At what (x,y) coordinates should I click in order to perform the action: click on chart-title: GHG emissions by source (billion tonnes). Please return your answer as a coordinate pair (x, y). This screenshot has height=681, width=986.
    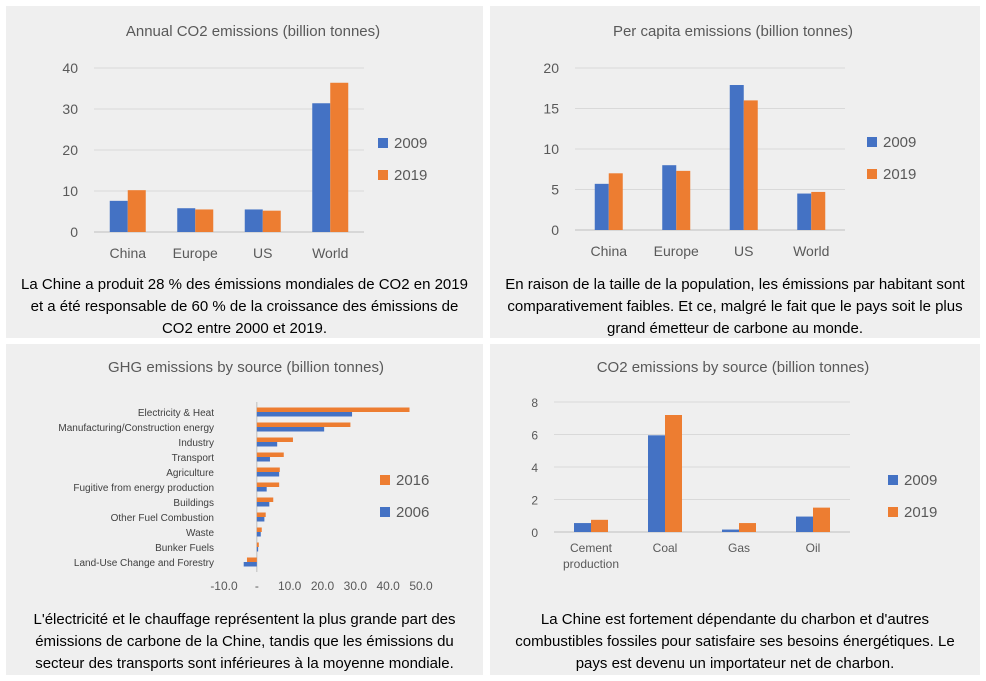
    Looking at the image, I should click on (246, 367).